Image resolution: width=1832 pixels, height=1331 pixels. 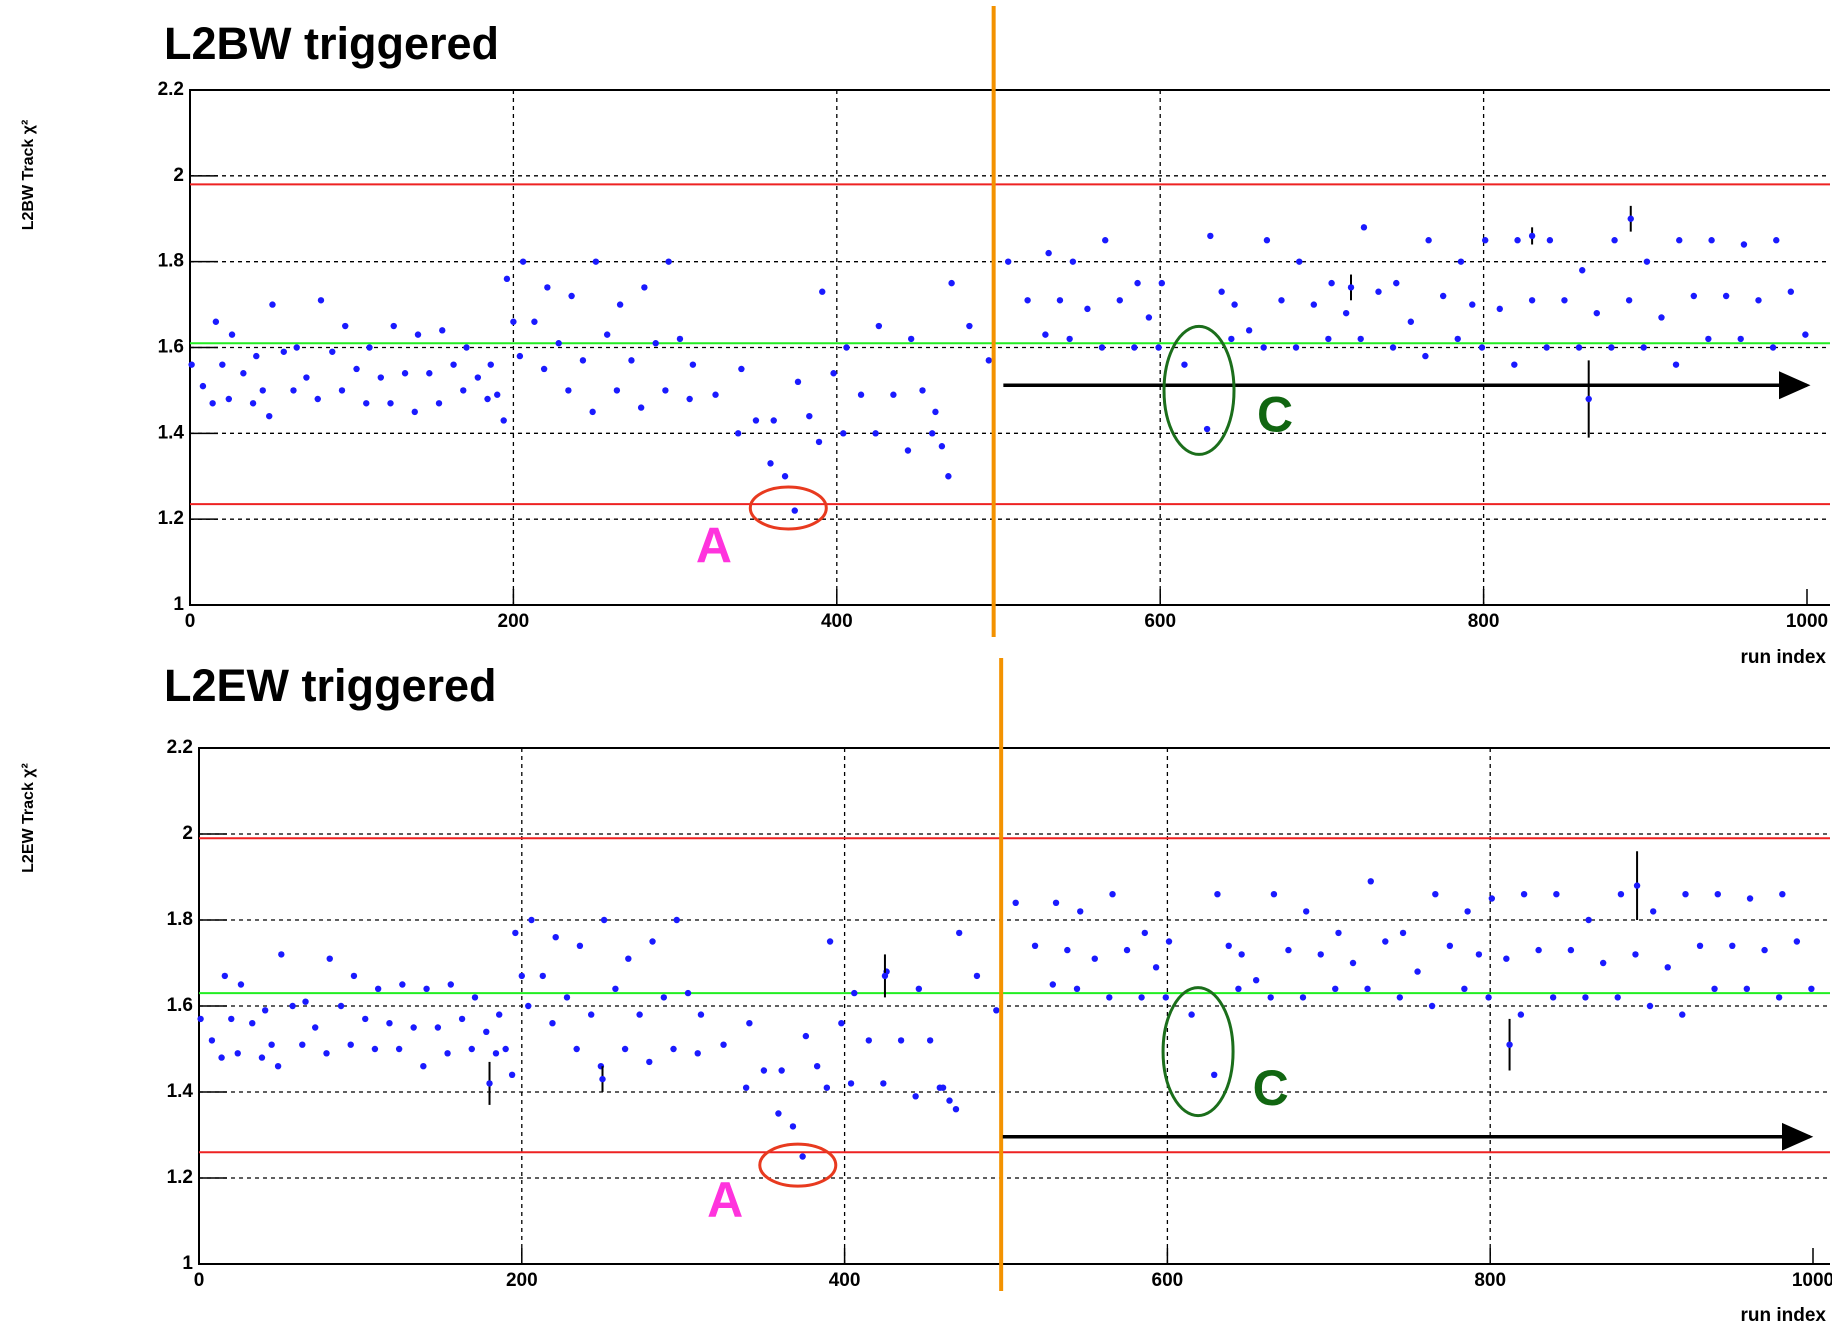 I want to click on highlight-ellipse, so click(x=1198, y=1052).